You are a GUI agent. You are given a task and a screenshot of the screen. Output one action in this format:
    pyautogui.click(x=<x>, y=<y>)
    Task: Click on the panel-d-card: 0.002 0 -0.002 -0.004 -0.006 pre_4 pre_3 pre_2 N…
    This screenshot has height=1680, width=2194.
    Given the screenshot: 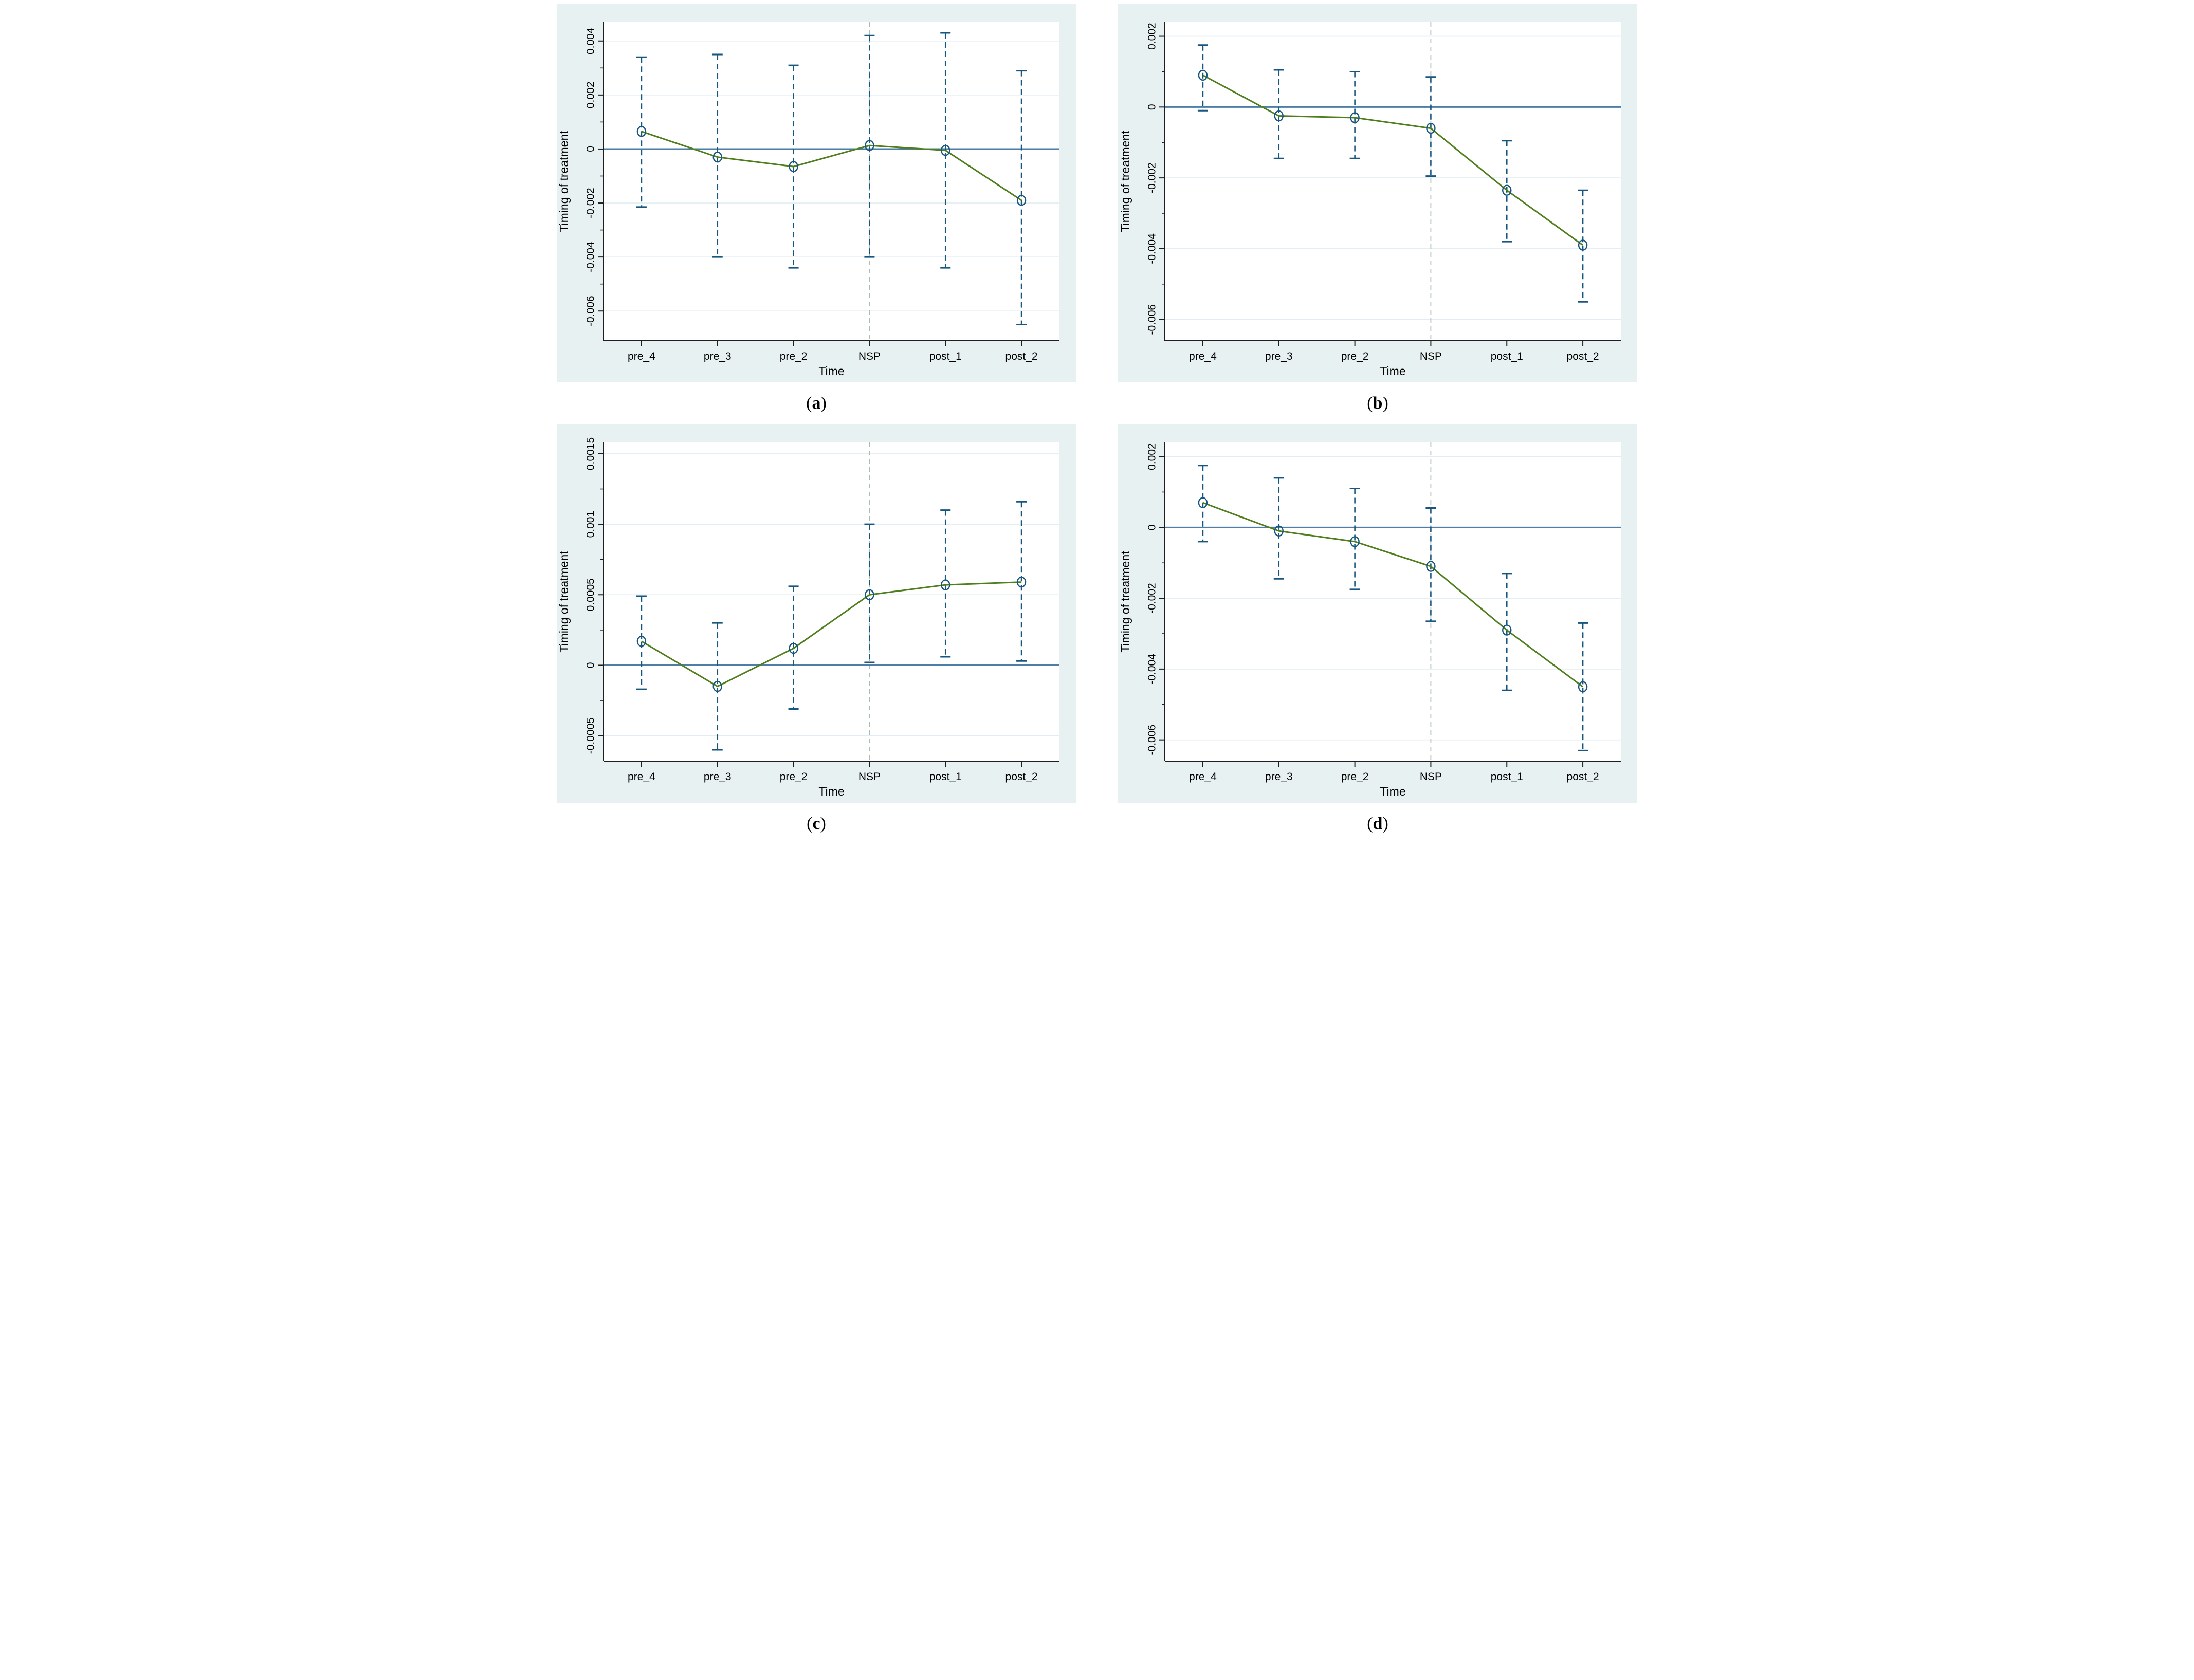 What is the action you would take?
    pyautogui.click(x=1377, y=613)
    